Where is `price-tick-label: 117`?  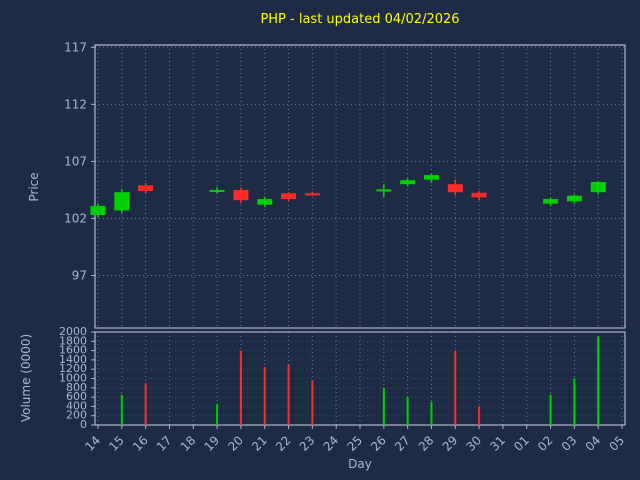 price-tick-label: 117 is located at coordinates (75, 47).